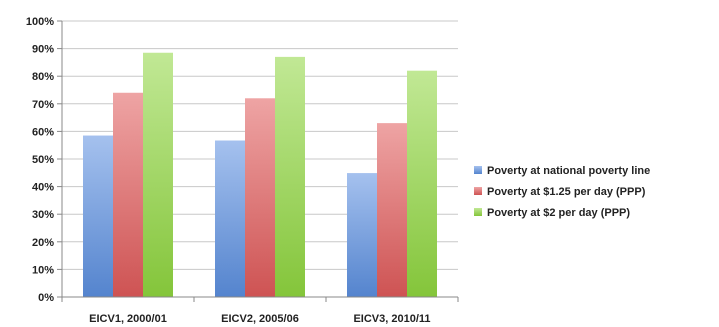 The image size is (719, 327). I want to click on y-tick-label: 20%, so click(43, 243).